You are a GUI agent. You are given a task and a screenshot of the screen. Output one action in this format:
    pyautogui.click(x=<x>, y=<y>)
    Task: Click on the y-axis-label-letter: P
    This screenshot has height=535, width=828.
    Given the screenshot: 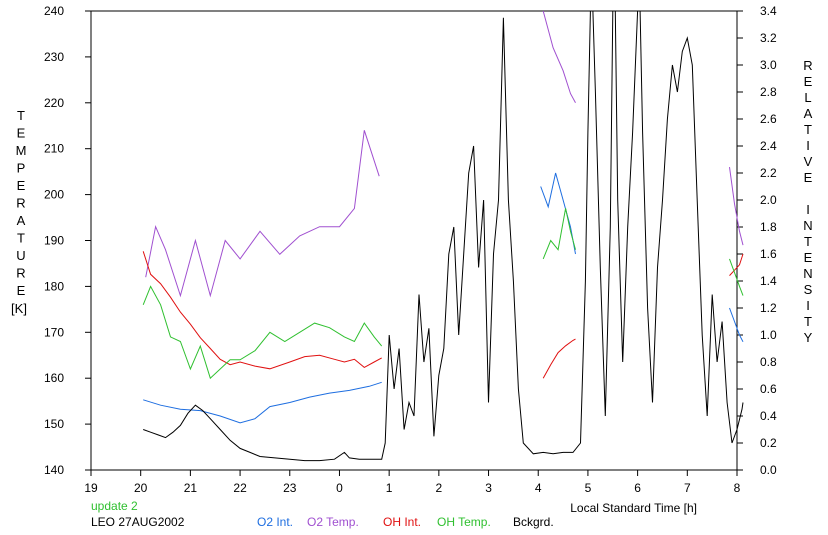 What is the action you would take?
    pyautogui.click(x=21, y=168)
    